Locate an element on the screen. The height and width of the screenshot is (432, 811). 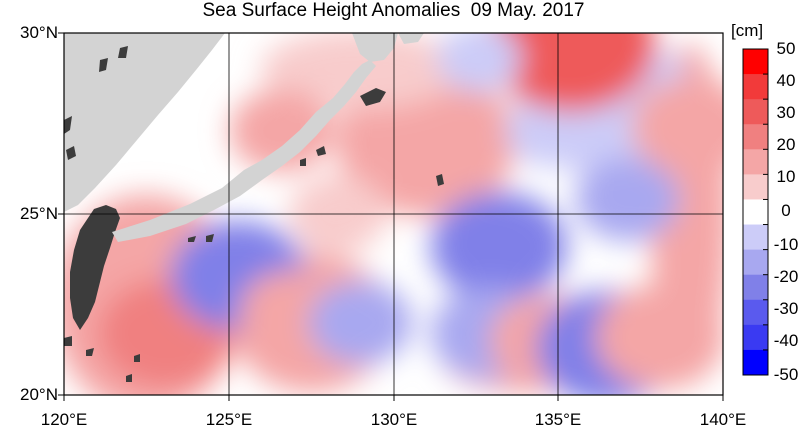
colorbar-tick-label: 40 is located at coordinates (786, 80).